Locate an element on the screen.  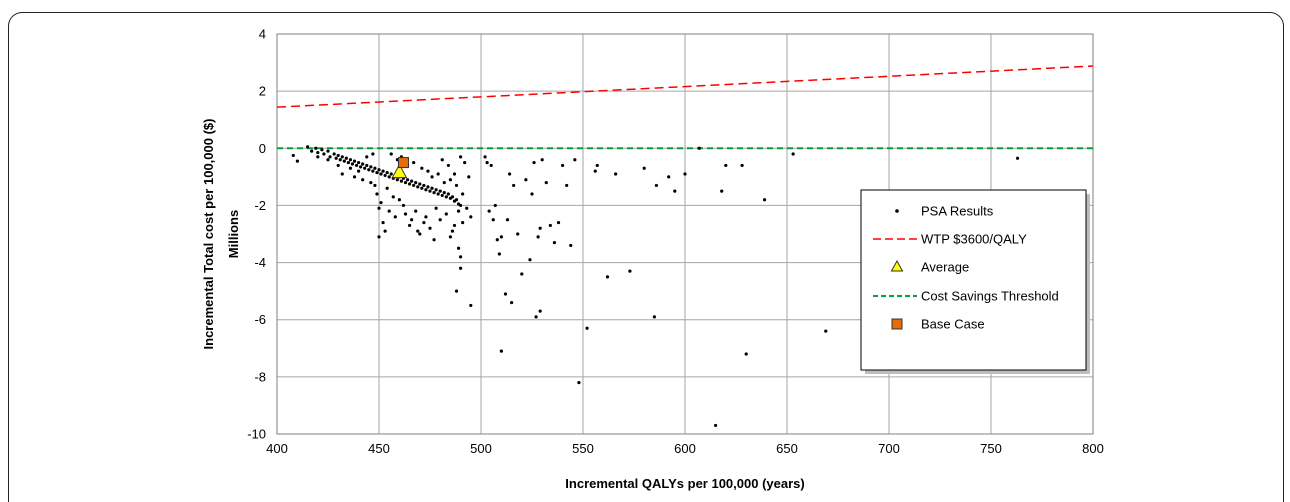
y-tick-label: 0 is located at coordinates (262, 148).